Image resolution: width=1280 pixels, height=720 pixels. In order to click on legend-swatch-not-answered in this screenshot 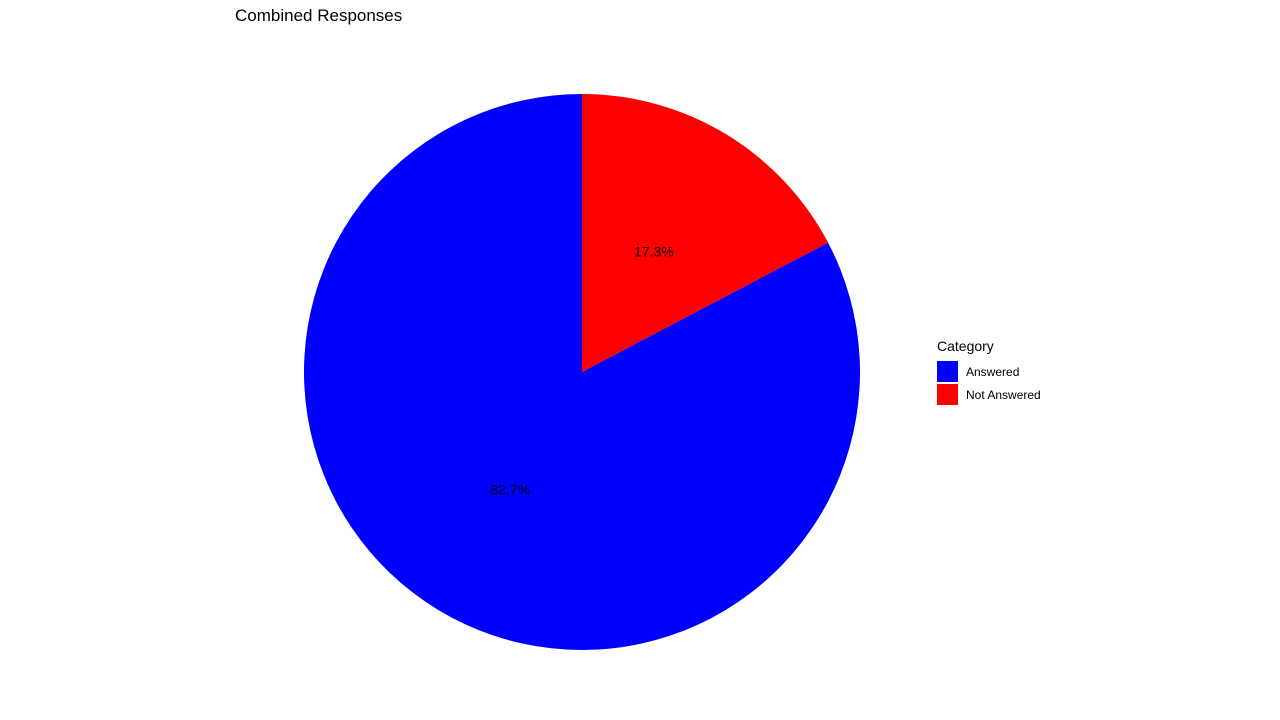, I will do `click(947, 394)`.